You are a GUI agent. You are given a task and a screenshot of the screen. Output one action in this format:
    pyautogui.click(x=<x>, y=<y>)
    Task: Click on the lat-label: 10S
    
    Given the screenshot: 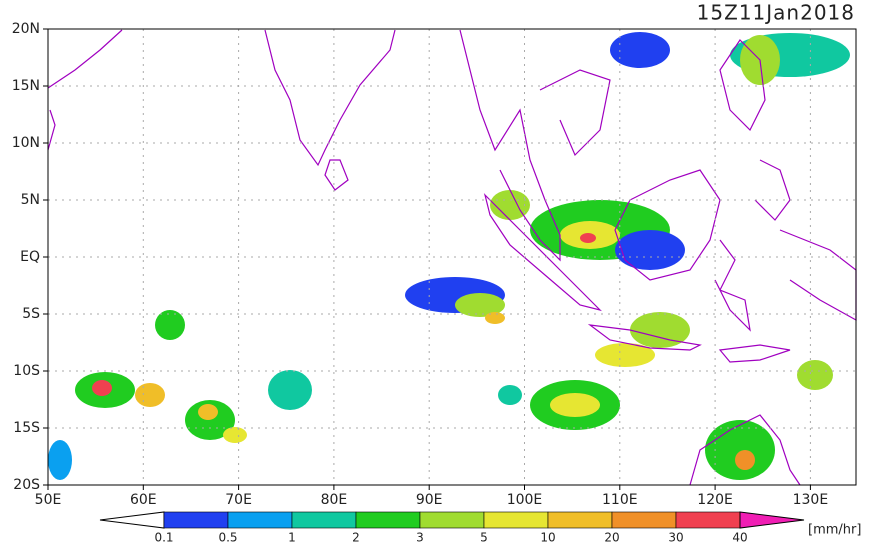 What is the action you would take?
    pyautogui.click(x=26, y=371)
    